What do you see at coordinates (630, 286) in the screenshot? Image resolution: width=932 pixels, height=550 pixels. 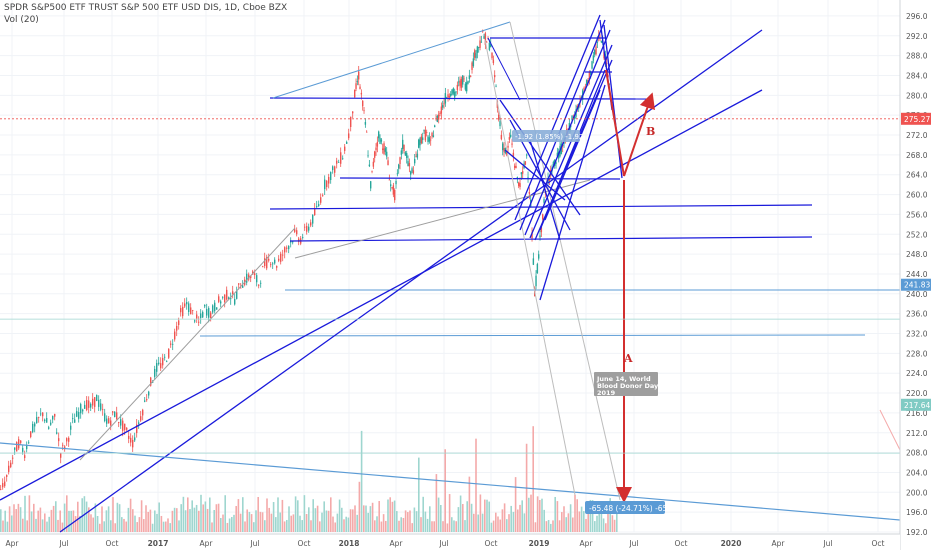 I see `projection-arrows` at bounding box center [630, 286].